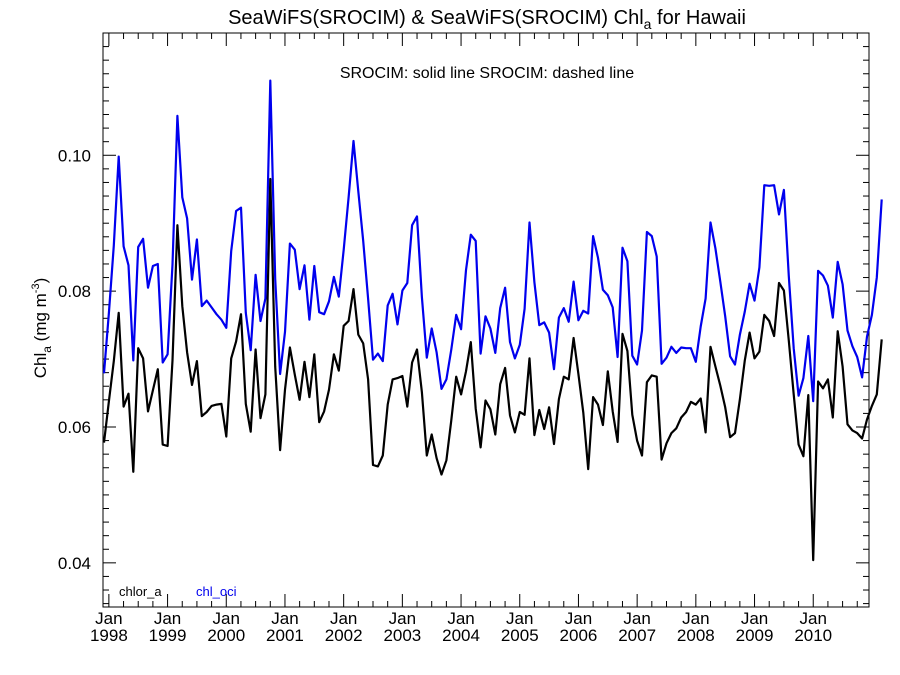 Image resolution: width=900 pixels, height=675 pixels. I want to click on x-tick-year: 1998, so click(109, 635).